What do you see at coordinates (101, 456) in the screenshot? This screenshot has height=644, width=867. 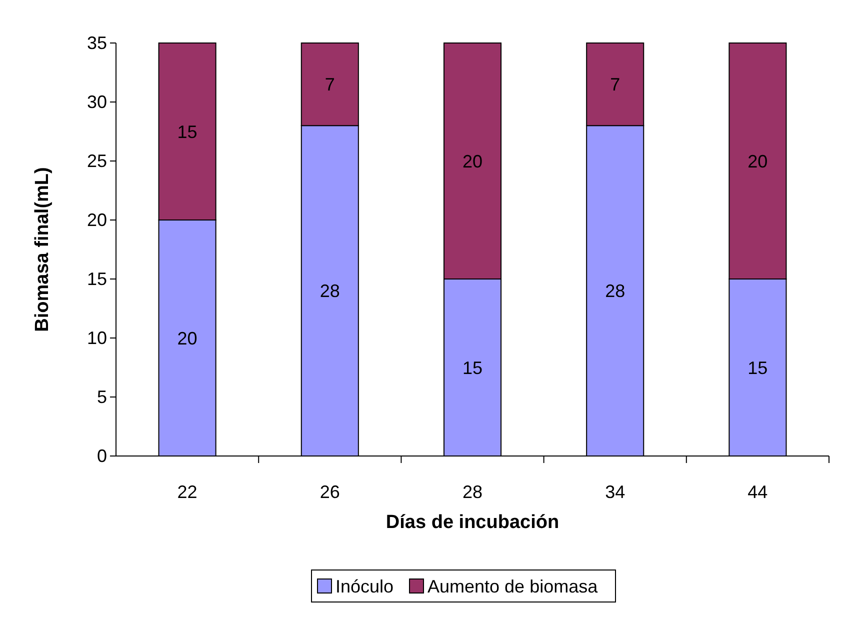 I see `y-tick-label: 0` at bounding box center [101, 456].